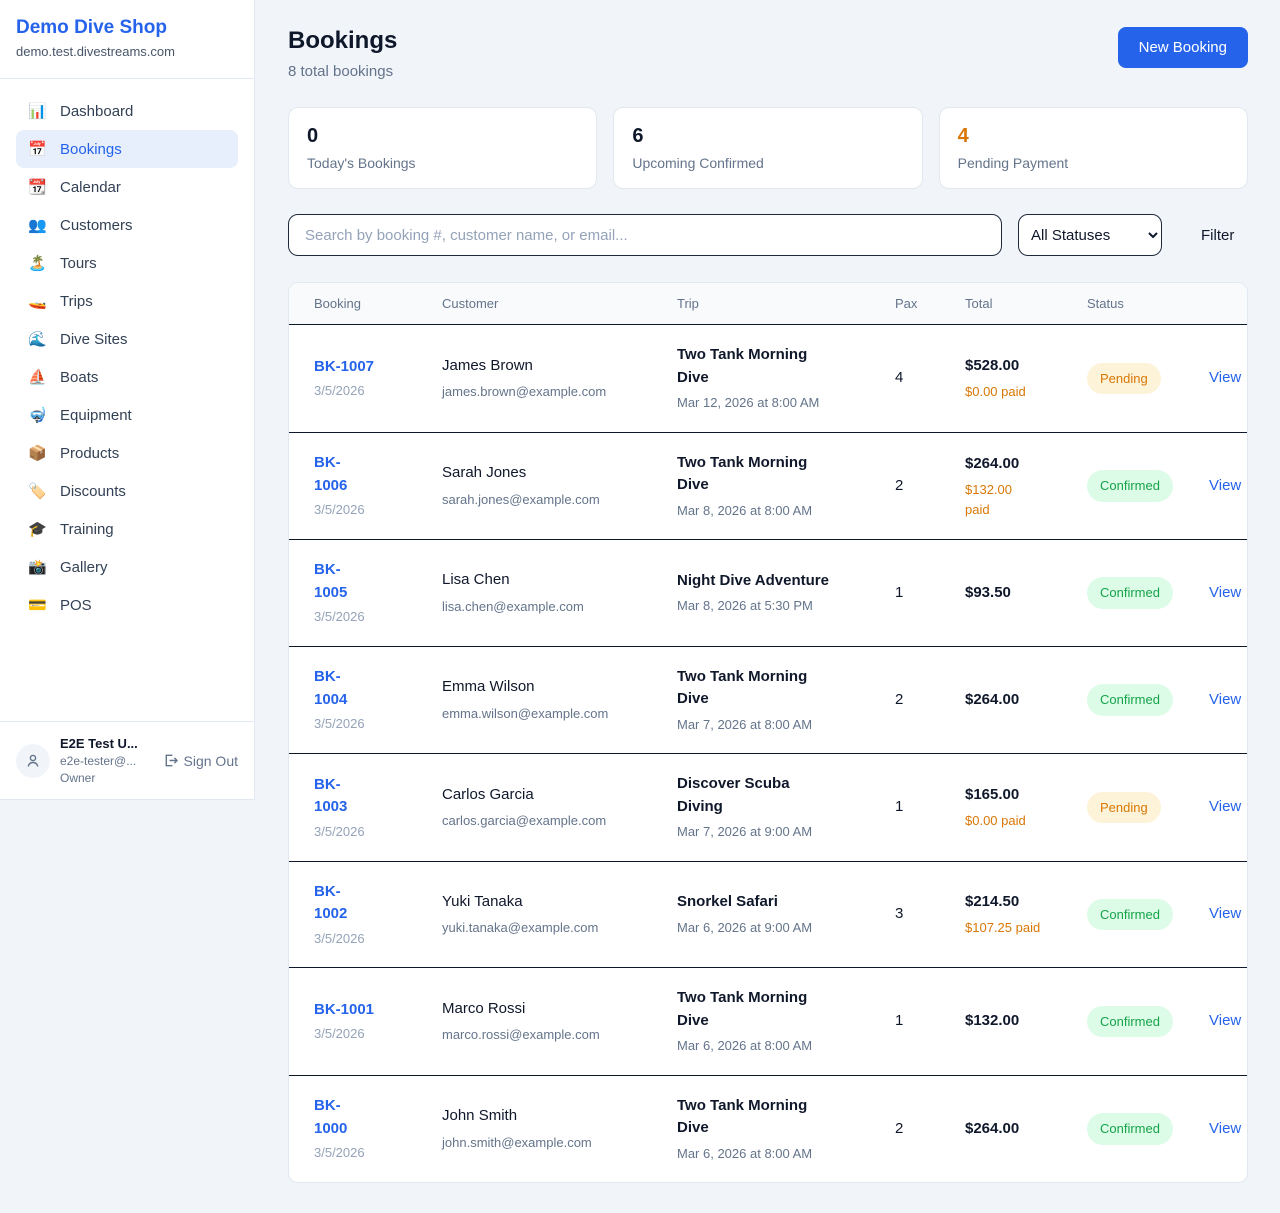 The width and height of the screenshot is (1280, 1213). What do you see at coordinates (988, 592) in the screenshot?
I see `total-amount: $93.50` at bounding box center [988, 592].